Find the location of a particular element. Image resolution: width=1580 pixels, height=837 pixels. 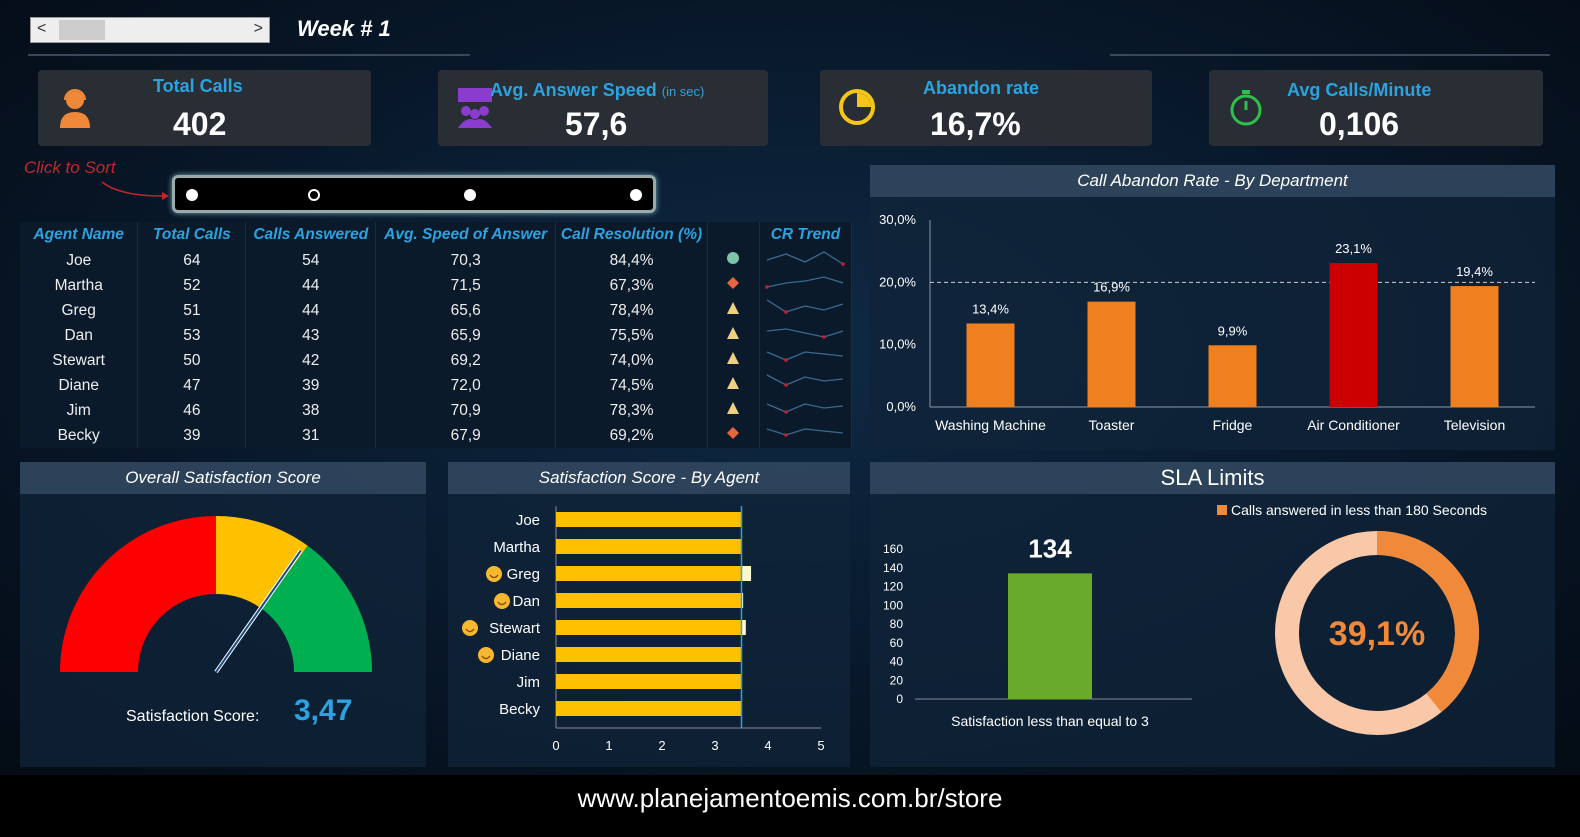

column-header: Calls Answered is located at coordinates (311, 235).